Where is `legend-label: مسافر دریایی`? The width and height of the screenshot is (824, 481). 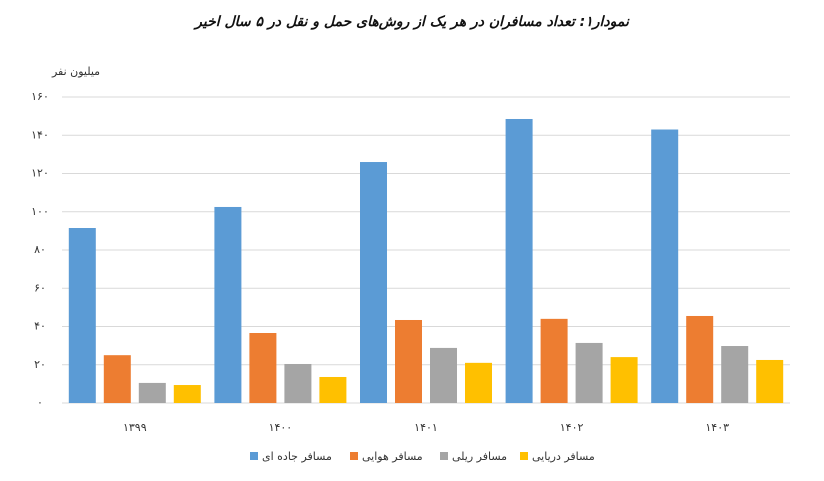 legend-label: مسافر دریایی is located at coordinates (563, 456).